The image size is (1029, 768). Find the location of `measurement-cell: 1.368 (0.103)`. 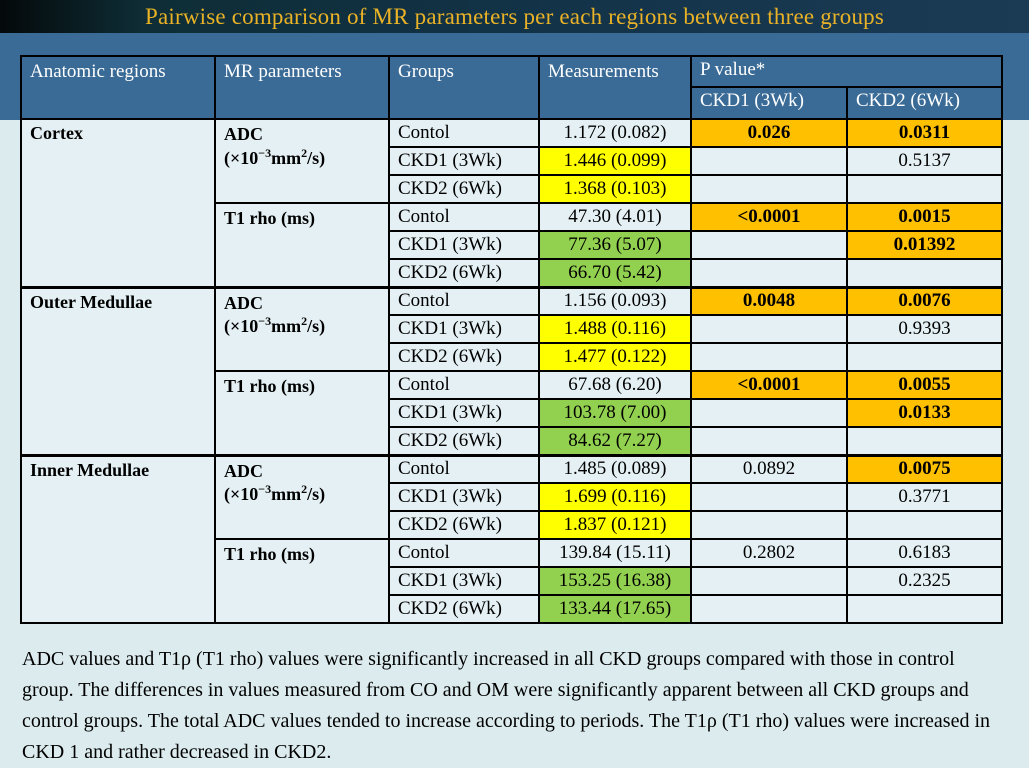

measurement-cell: 1.368 (0.103) is located at coordinates (615, 189).